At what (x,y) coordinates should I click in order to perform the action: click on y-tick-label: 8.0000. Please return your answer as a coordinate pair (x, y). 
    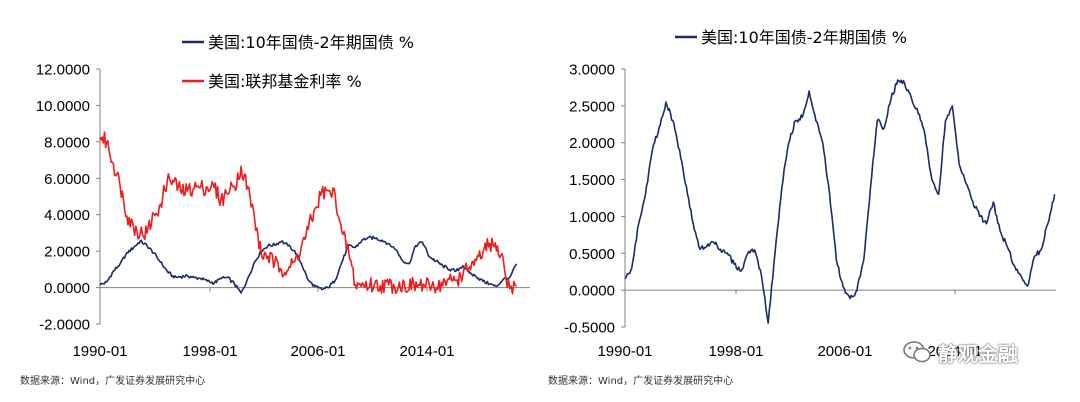
    Looking at the image, I should click on (67, 142).